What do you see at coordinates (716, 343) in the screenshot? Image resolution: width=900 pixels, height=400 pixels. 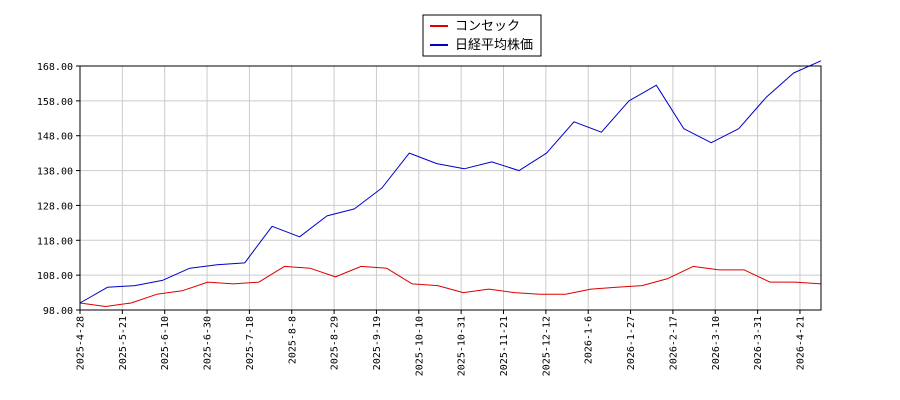 I see `x-tick-label: 2026-3-10` at bounding box center [716, 343].